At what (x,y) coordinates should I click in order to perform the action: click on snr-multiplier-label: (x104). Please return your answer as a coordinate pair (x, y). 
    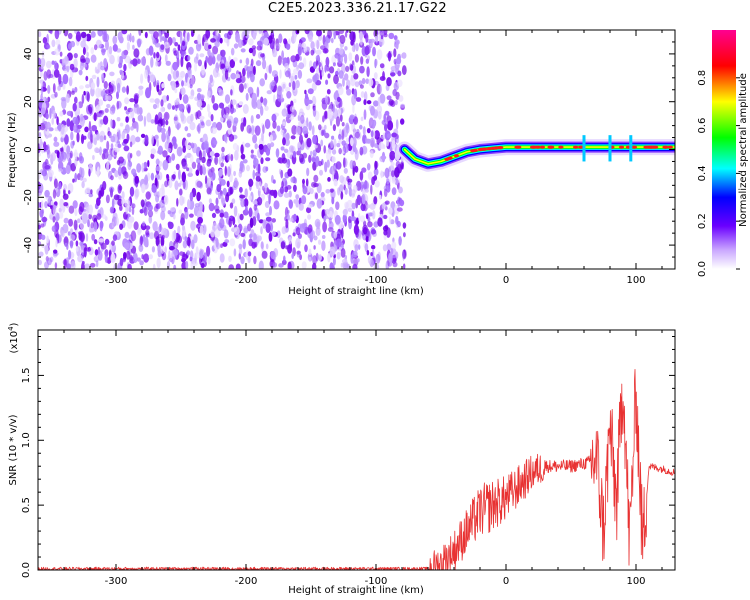
    Looking at the image, I should click on (13, 337).